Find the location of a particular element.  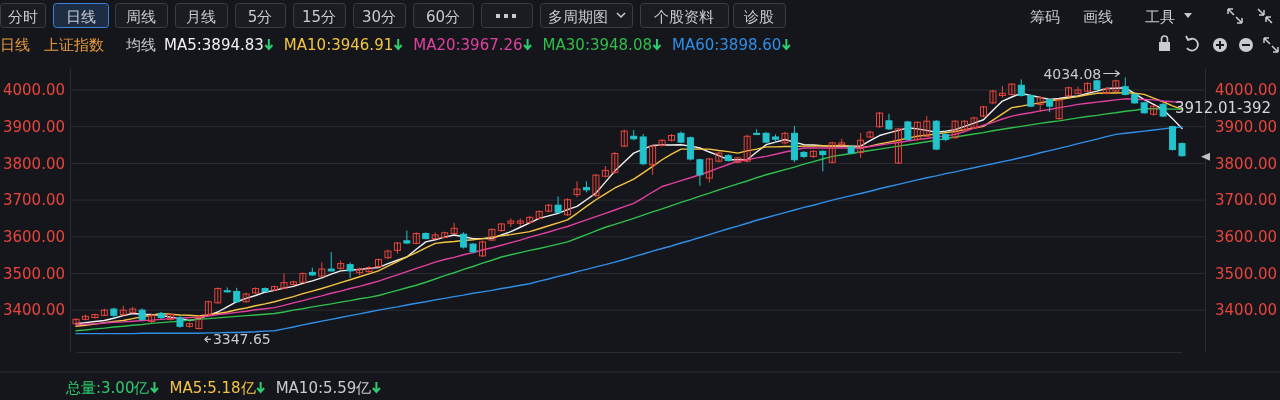

y-tick-label: 3800.00 is located at coordinates (33, 163).